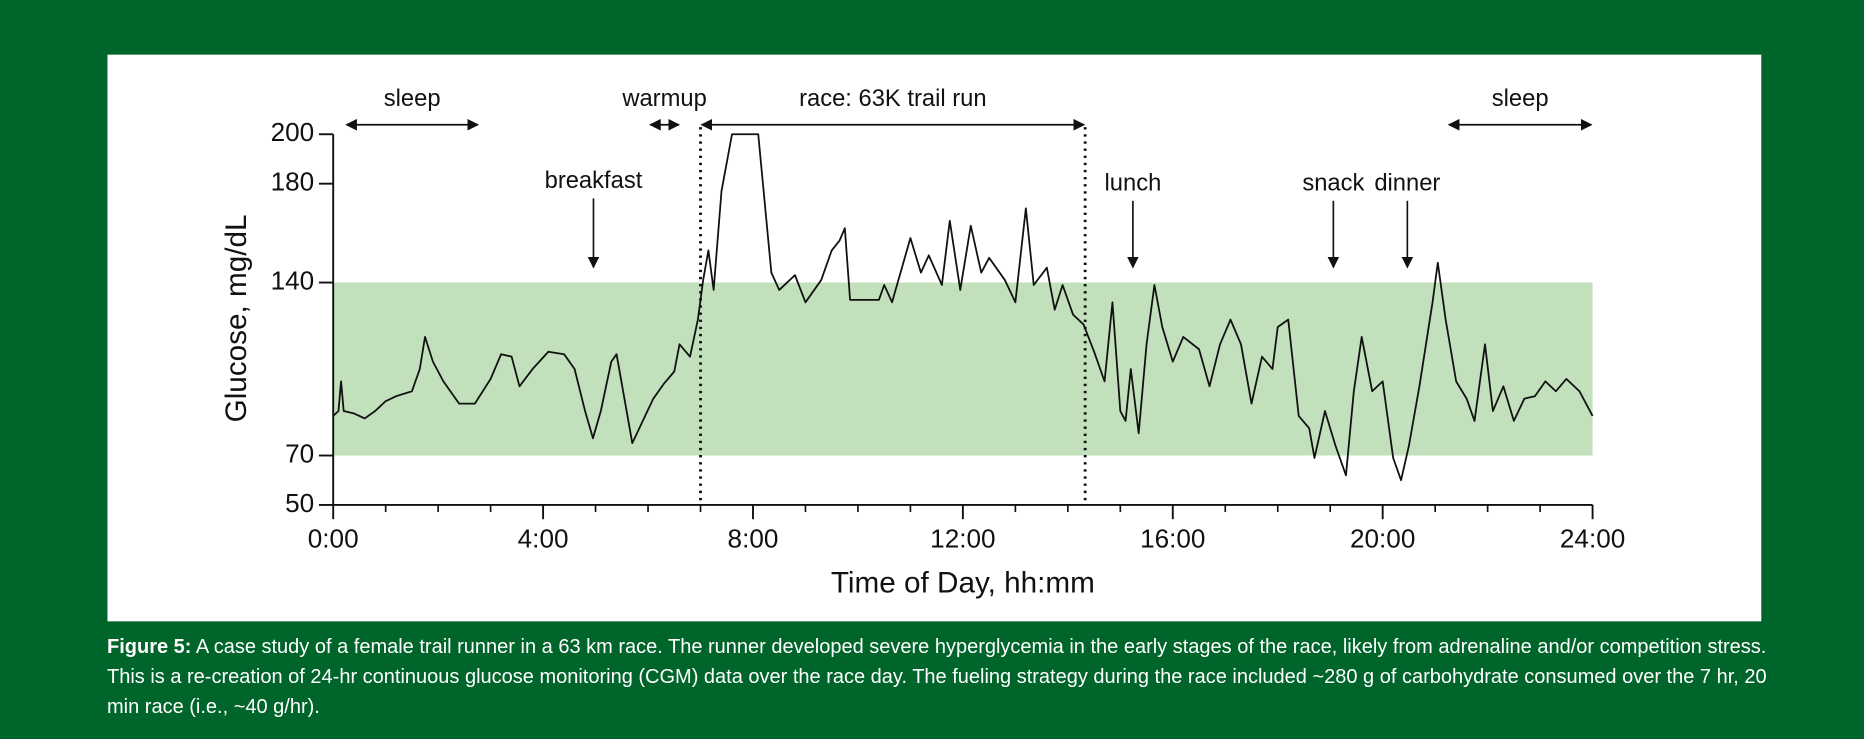 Image resolution: width=1864 pixels, height=739 pixels. What do you see at coordinates (543, 538) in the screenshot?
I see `x-tick-label: 4:00` at bounding box center [543, 538].